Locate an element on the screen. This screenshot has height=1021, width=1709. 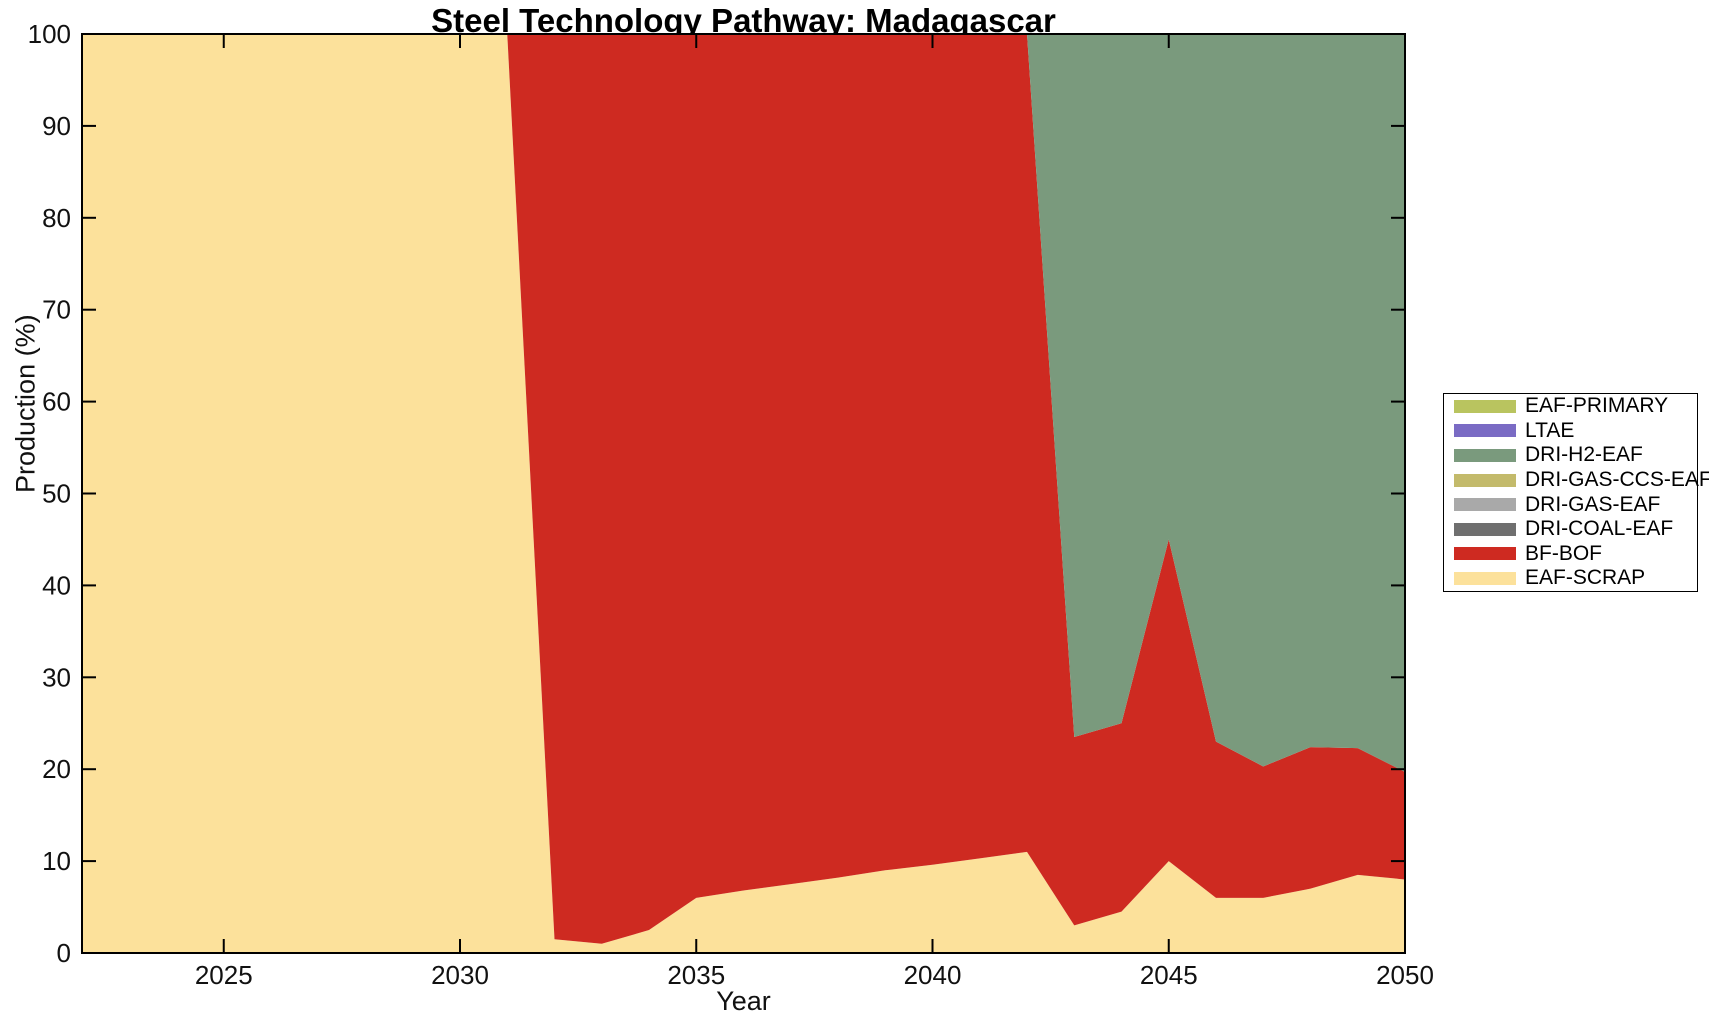
legend-swatch-ltae is located at coordinates (1485, 431).